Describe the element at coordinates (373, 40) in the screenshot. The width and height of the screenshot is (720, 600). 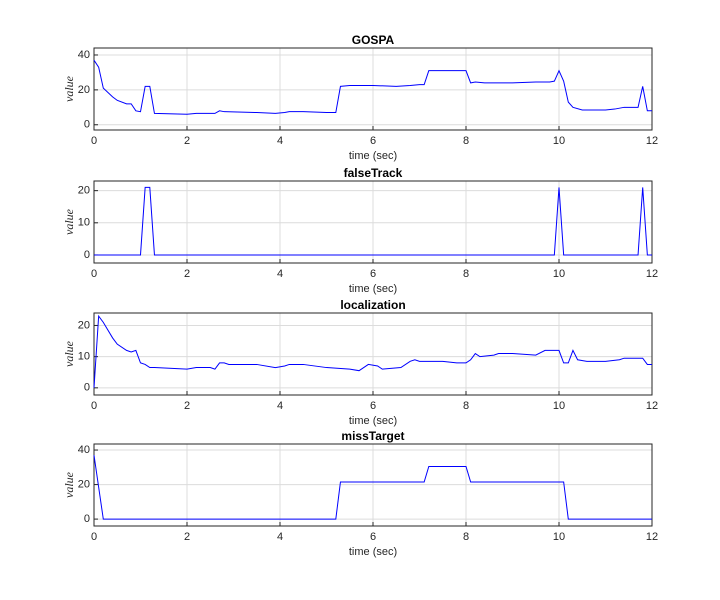
I see `chart-title: GOSPA` at that location.